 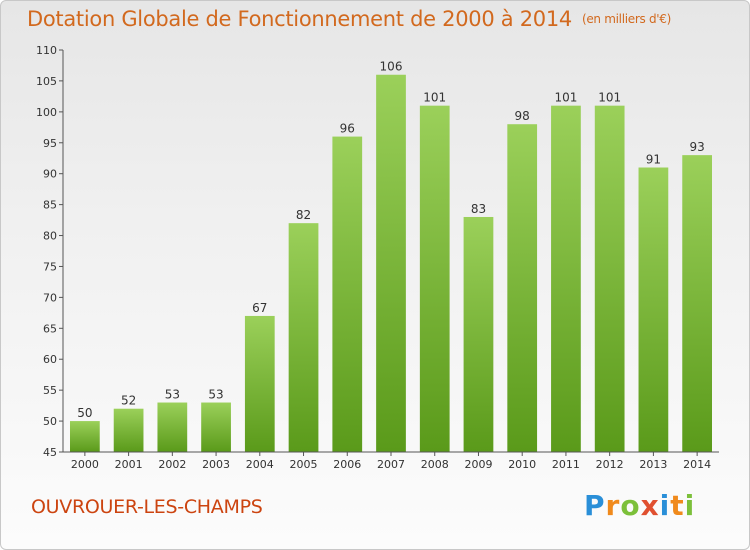 I want to click on bar-2010, so click(x=522, y=288).